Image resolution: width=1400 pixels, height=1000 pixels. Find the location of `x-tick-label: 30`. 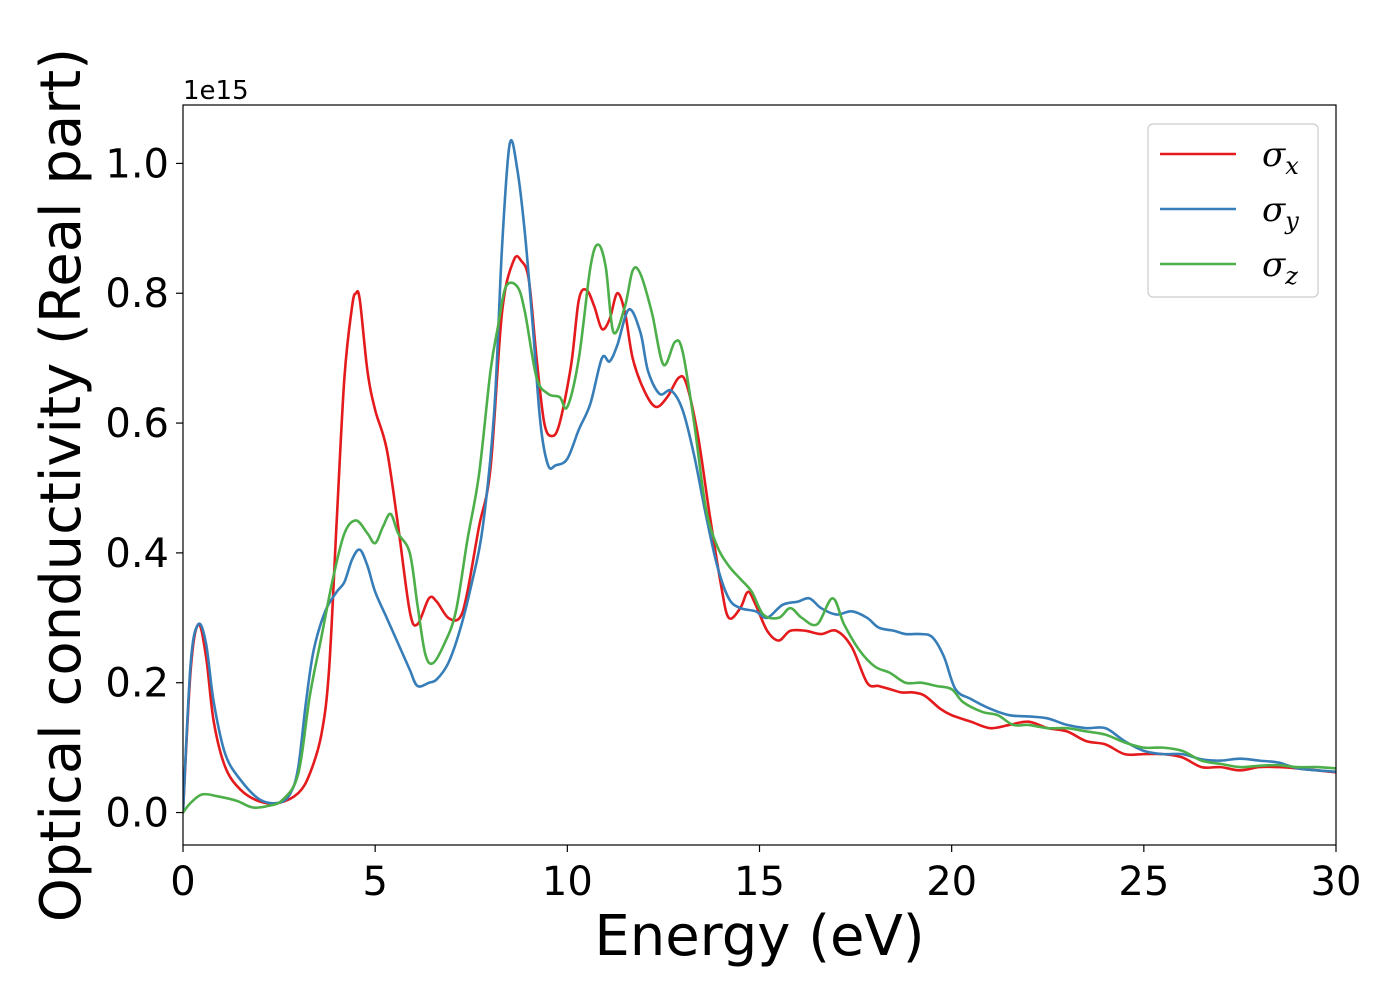

x-tick-label: 30 is located at coordinates (1336, 882).